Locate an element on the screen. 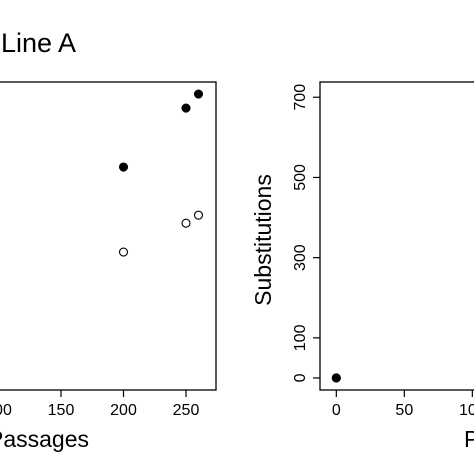  x-tick-label: 0 is located at coordinates (336, 410).